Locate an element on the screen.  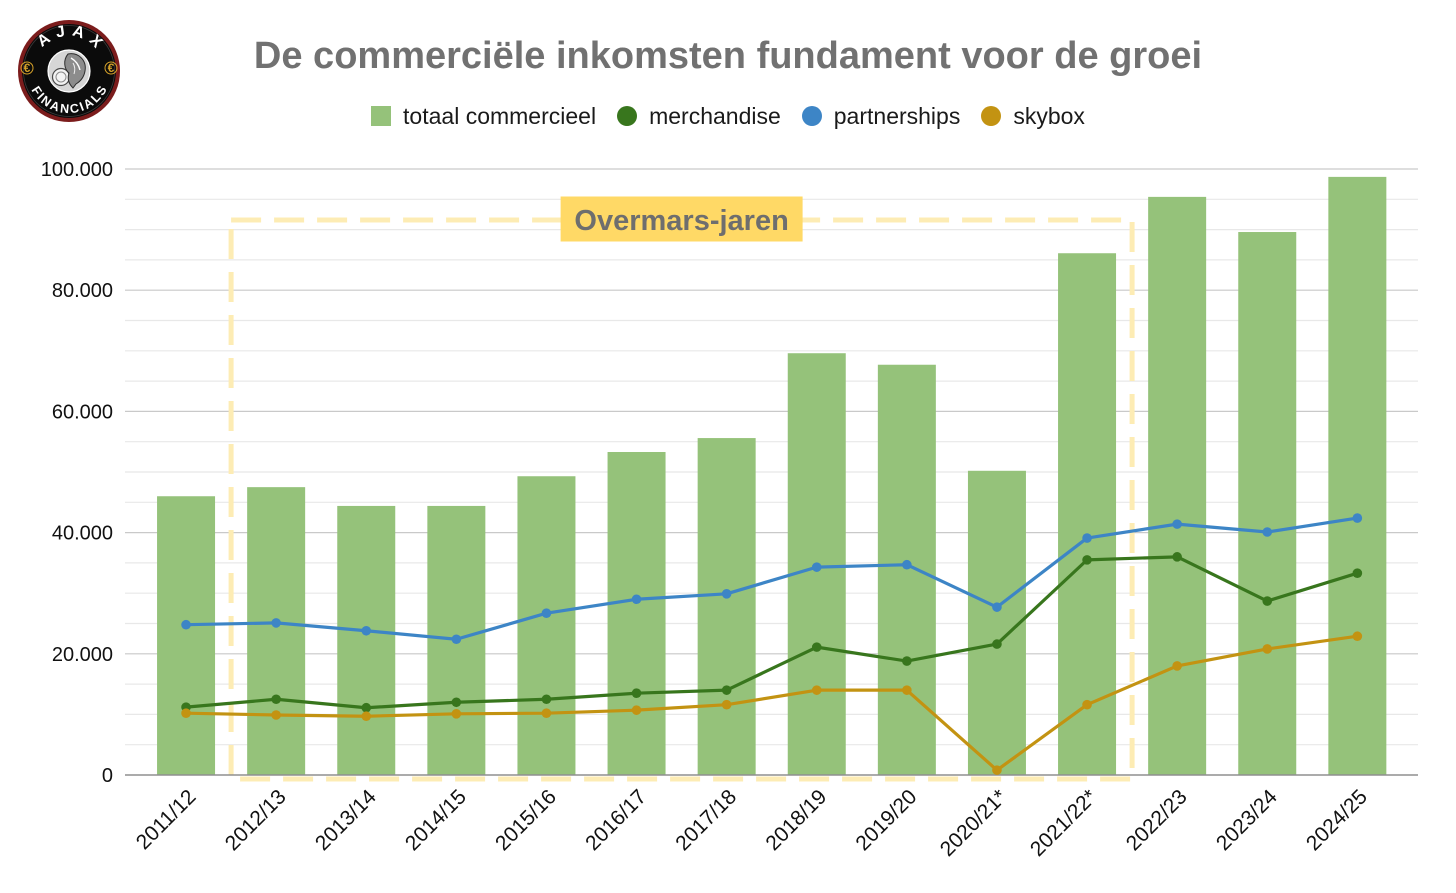
logo-right-coin is located at coordinates (111, 68).